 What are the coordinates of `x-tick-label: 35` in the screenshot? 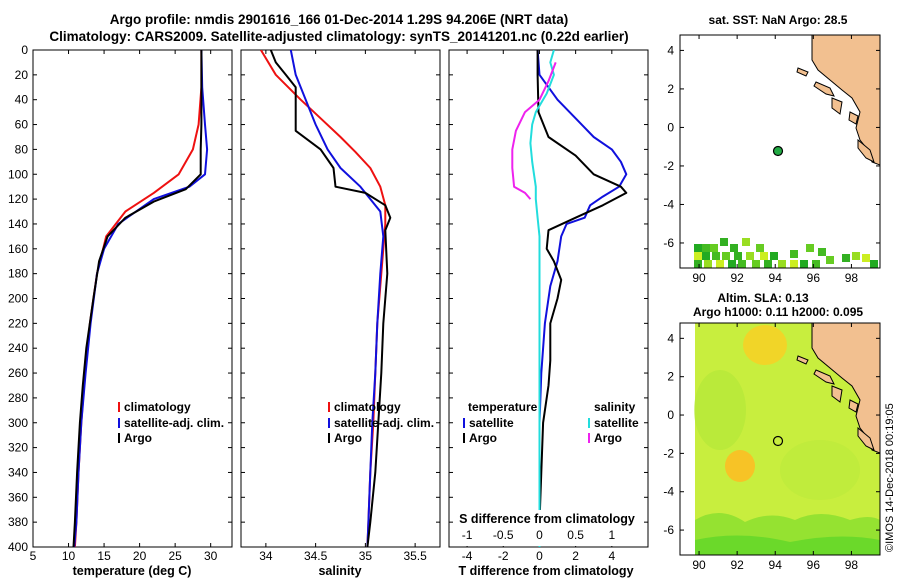 It's located at (366, 556).